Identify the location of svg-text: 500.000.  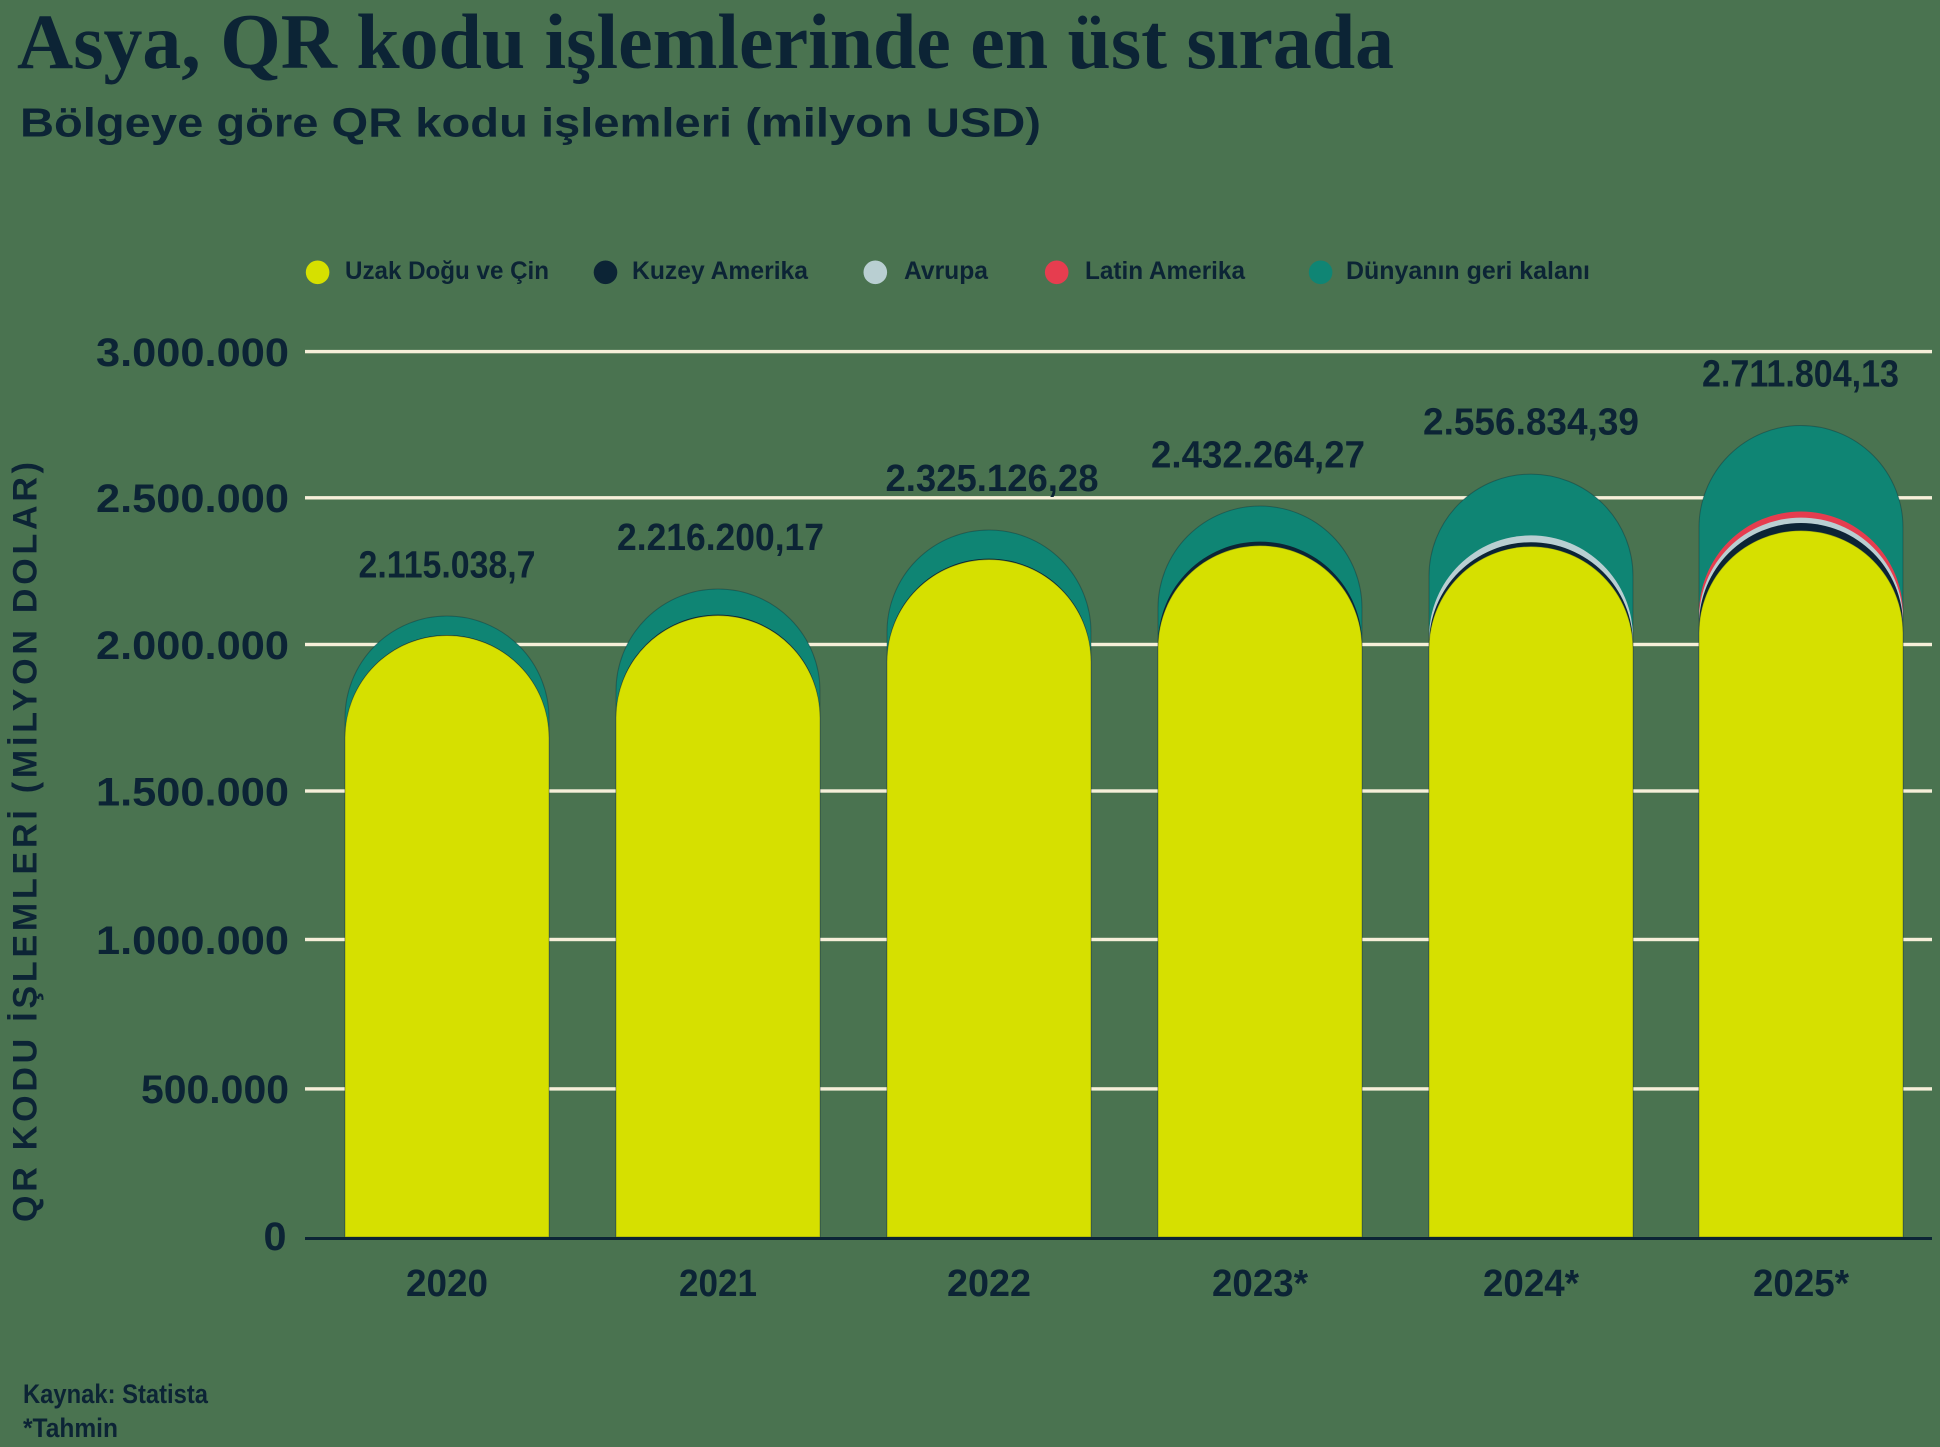
(215, 1090).